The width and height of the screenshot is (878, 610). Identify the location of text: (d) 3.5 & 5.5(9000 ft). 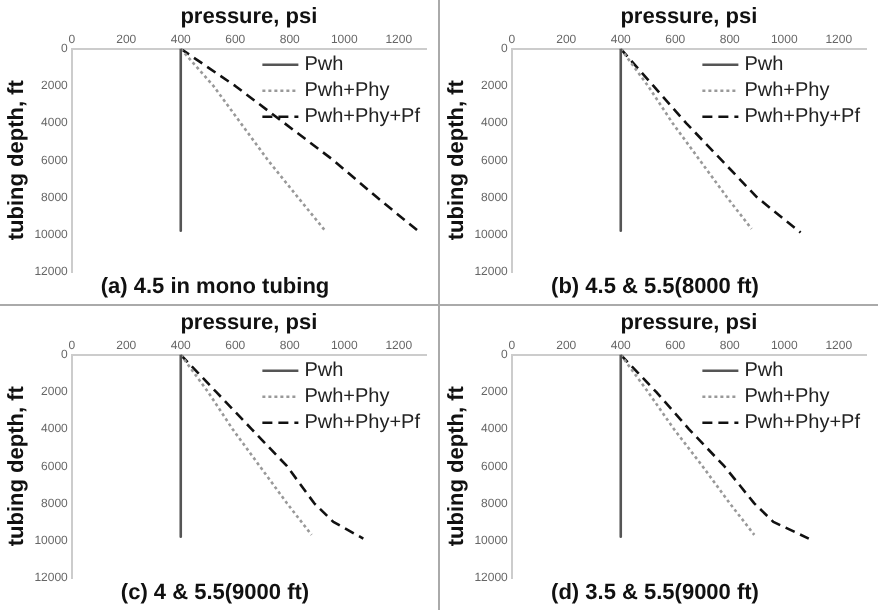
(655, 592).